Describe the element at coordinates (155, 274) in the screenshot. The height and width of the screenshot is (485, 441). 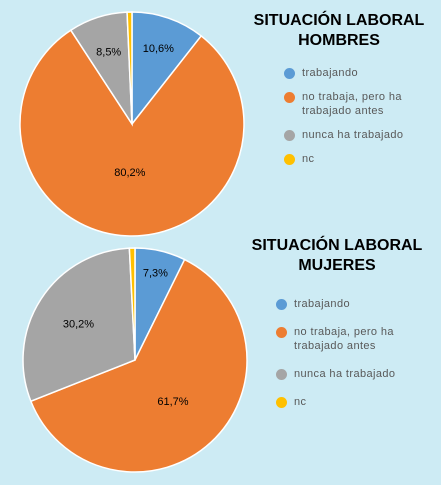
I see `pie-data-label-1-0: 7,3%` at that location.